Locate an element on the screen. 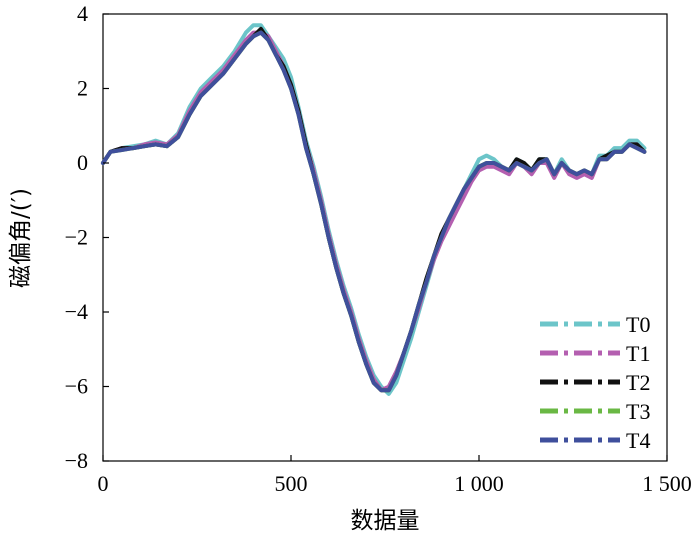  x-tick-label: 1 500 is located at coordinates (667, 483).